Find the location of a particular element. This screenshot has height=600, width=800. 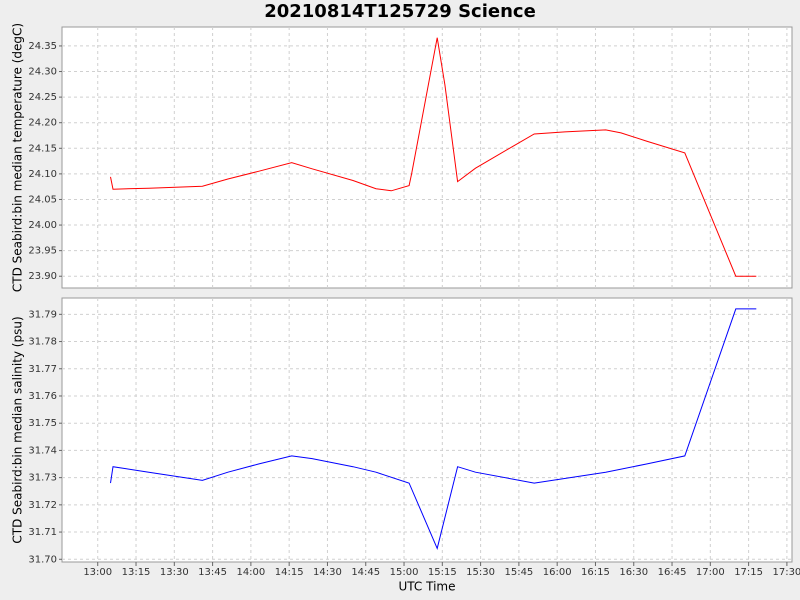

y-tick-label: 31.78 is located at coordinates (42, 342).